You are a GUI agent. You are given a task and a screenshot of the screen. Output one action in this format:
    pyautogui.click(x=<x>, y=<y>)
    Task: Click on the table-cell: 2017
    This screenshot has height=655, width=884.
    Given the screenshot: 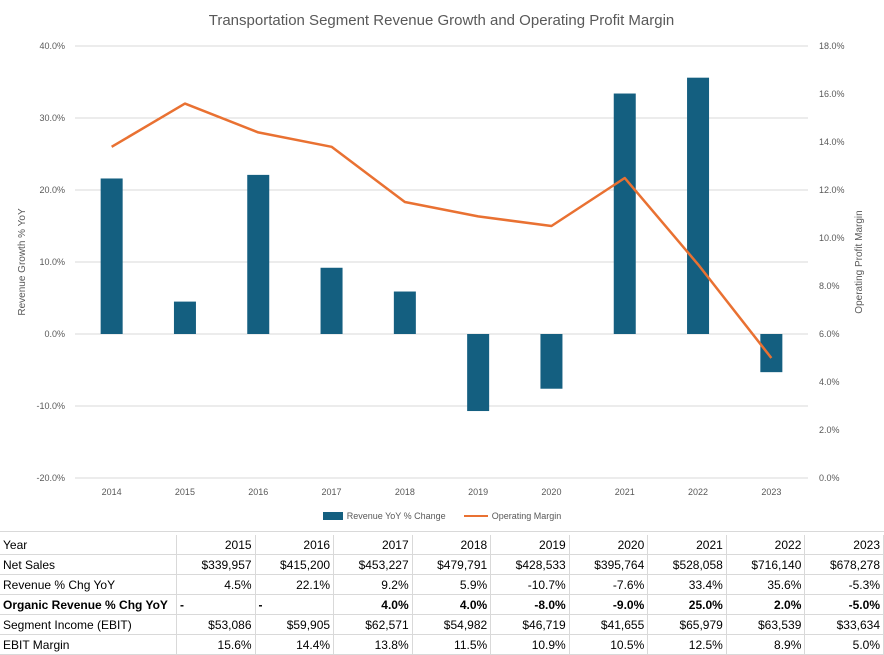 What is the action you would take?
    pyautogui.click(x=373, y=545)
    